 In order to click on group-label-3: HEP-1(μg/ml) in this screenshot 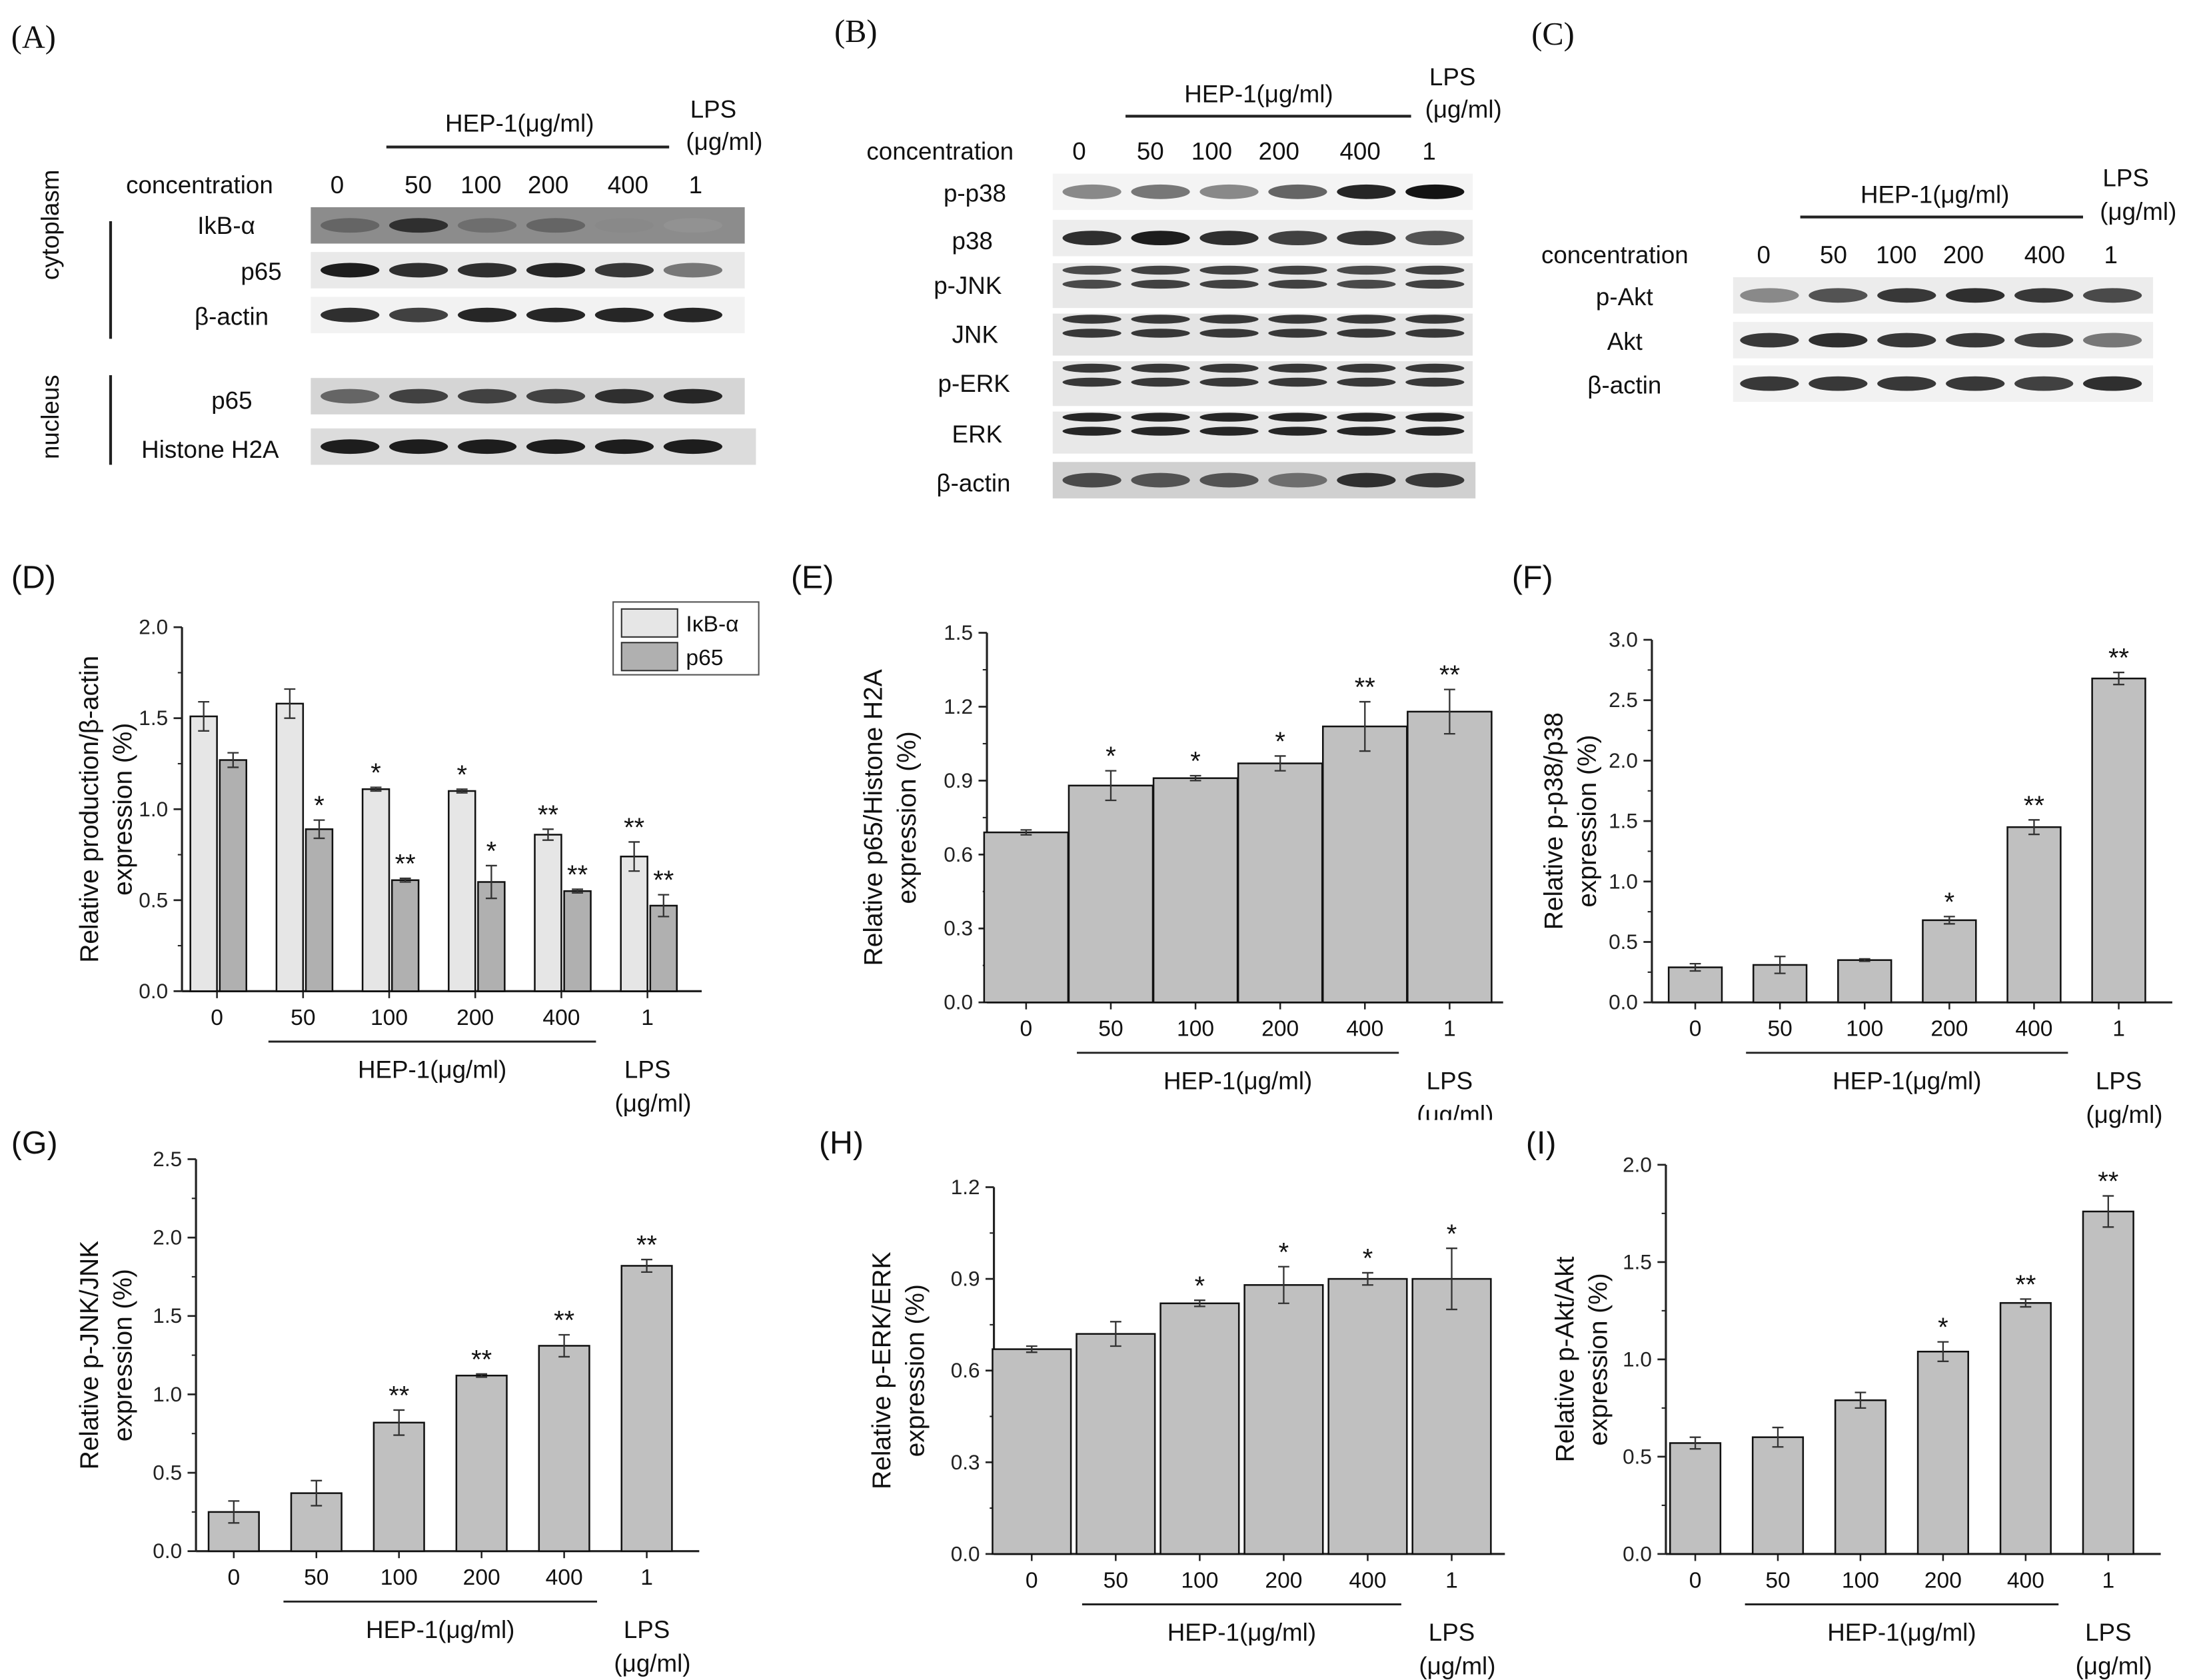, I will do `click(440, 1629)`.